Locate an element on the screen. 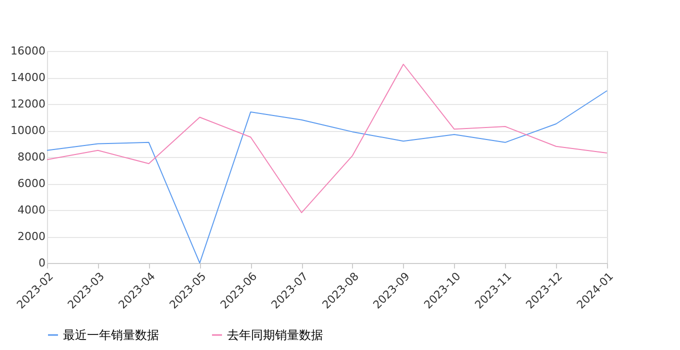 This screenshot has height=350, width=680. y-tick-label: 10000 is located at coordinates (28, 130).